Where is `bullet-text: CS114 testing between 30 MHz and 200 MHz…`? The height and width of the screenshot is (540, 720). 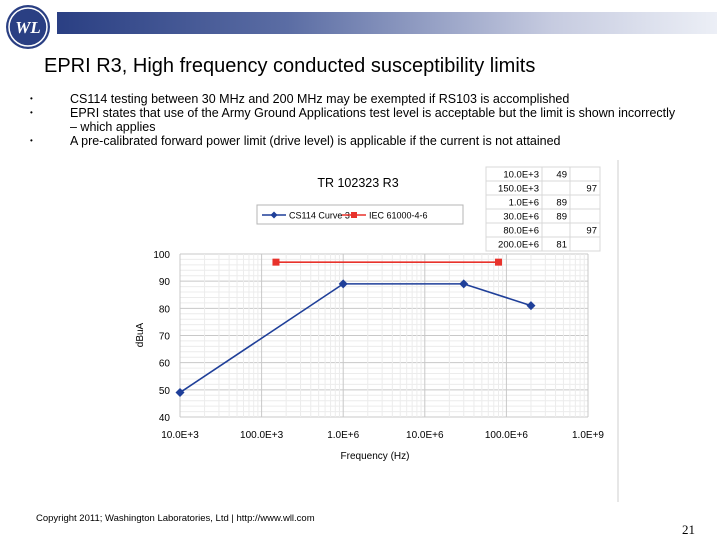 bullet-text: CS114 testing between 30 MHz and 200 MHz… is located at coordinates (320, 99).